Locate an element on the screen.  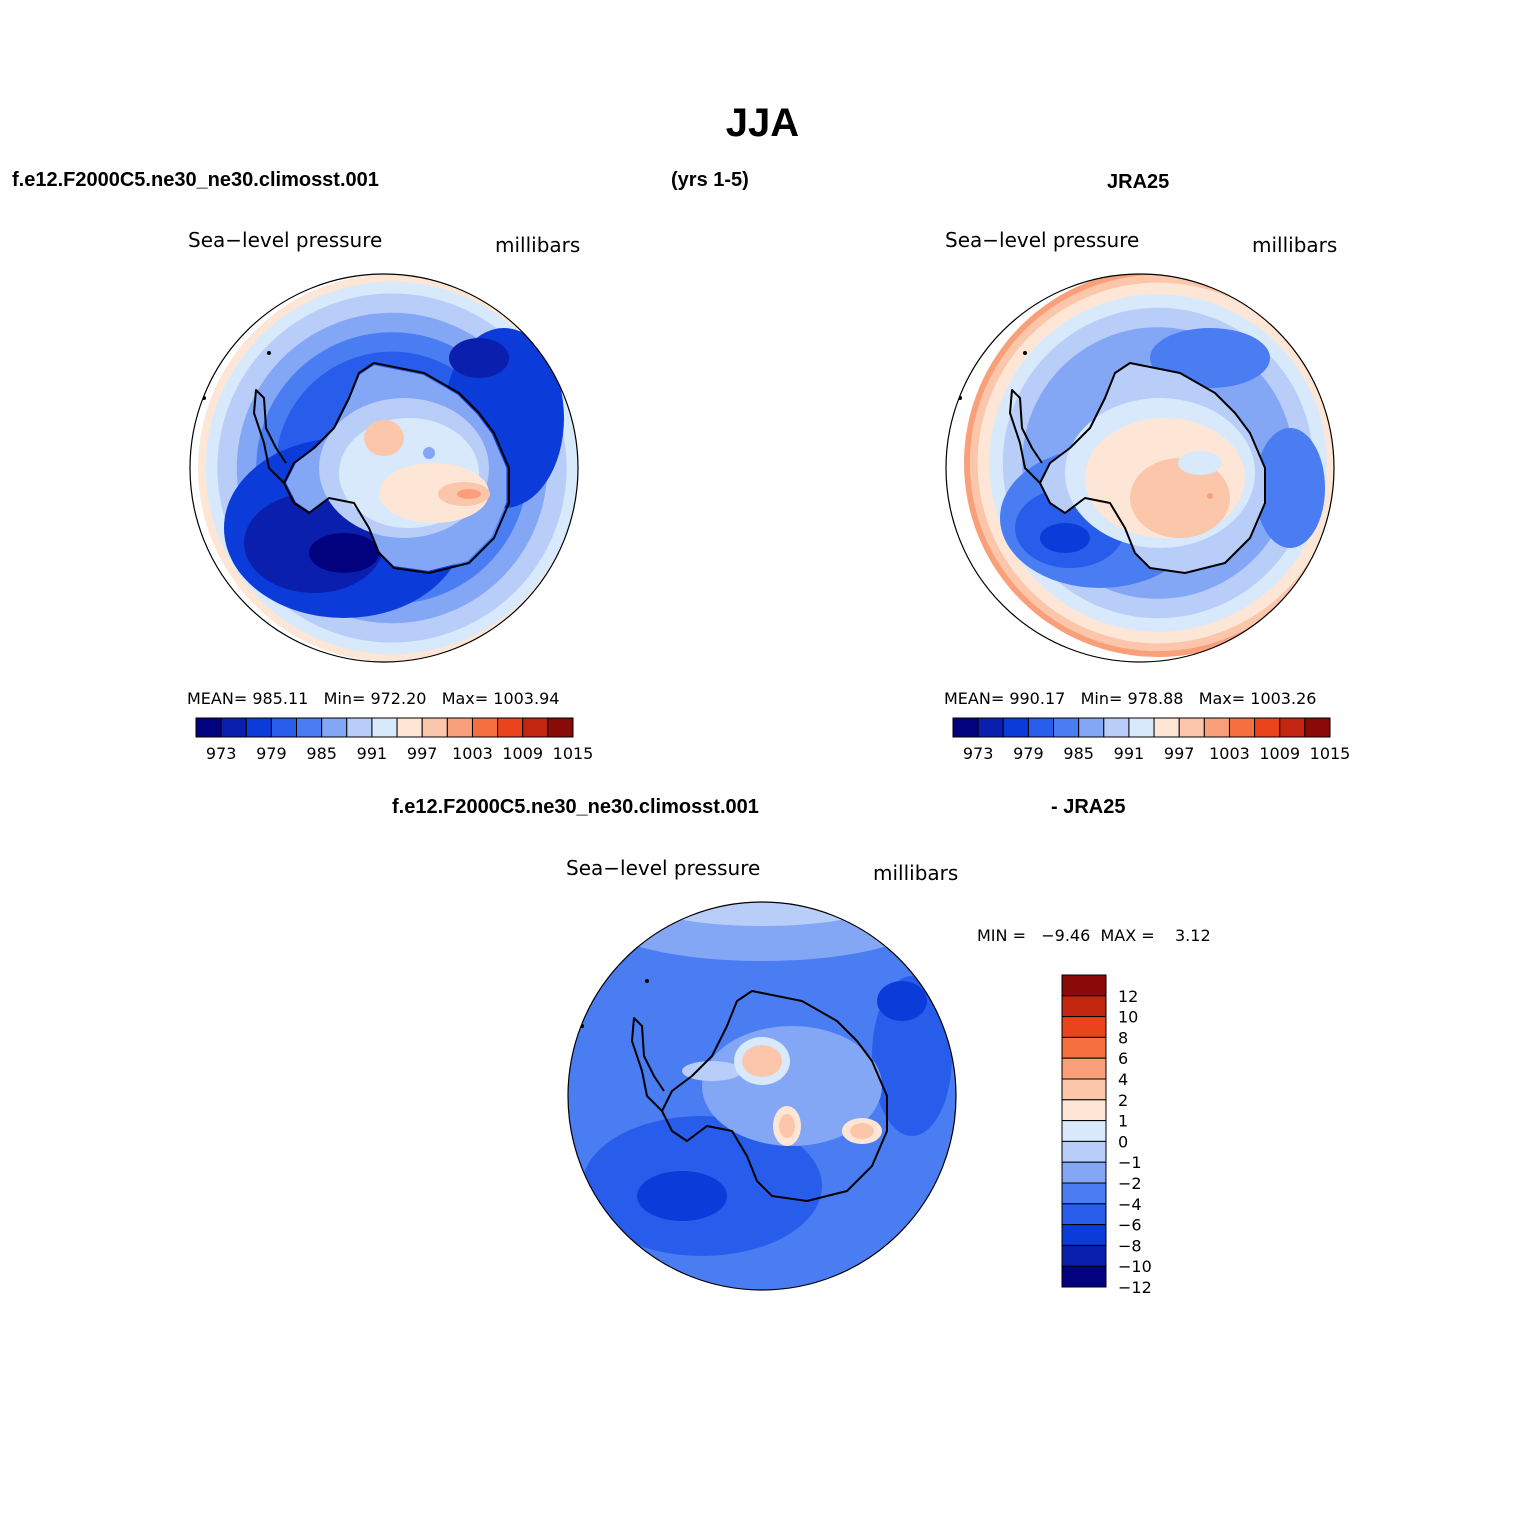
colorbar-label: 10 is located at coordinates (1128, 1017).